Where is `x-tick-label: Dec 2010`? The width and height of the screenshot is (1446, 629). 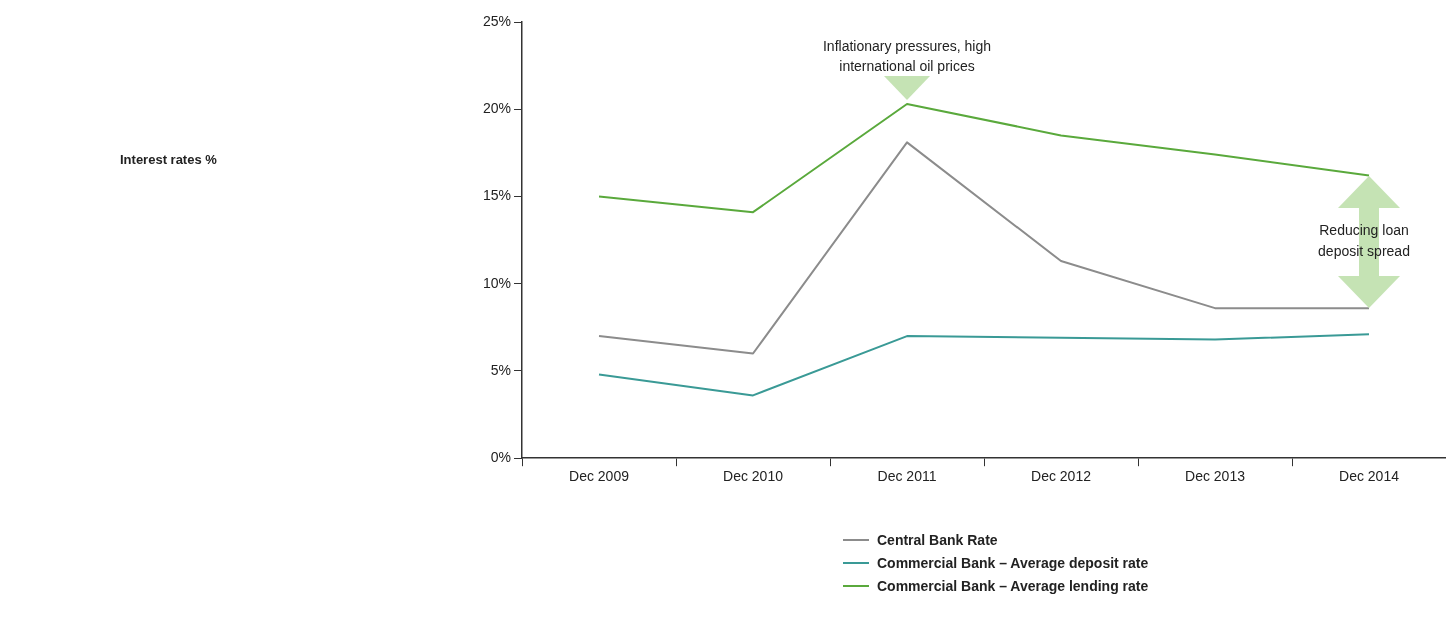
x-tick-label: Dec 2010 is located at coordinates (753, 476).